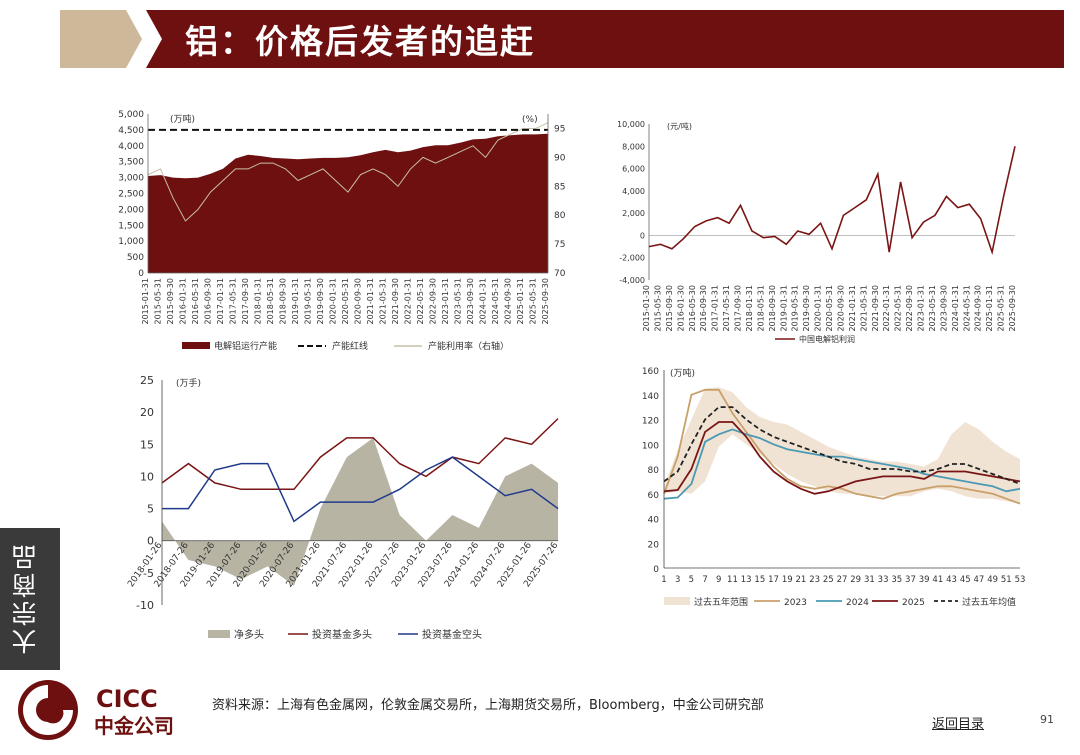  I want to click on x-tick-label: 1, so click(663, 580).